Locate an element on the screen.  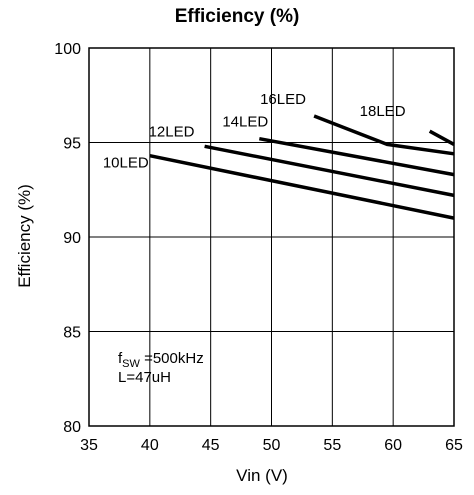
x-axis-label: Vin (V) is located at coordinates (262, 475).